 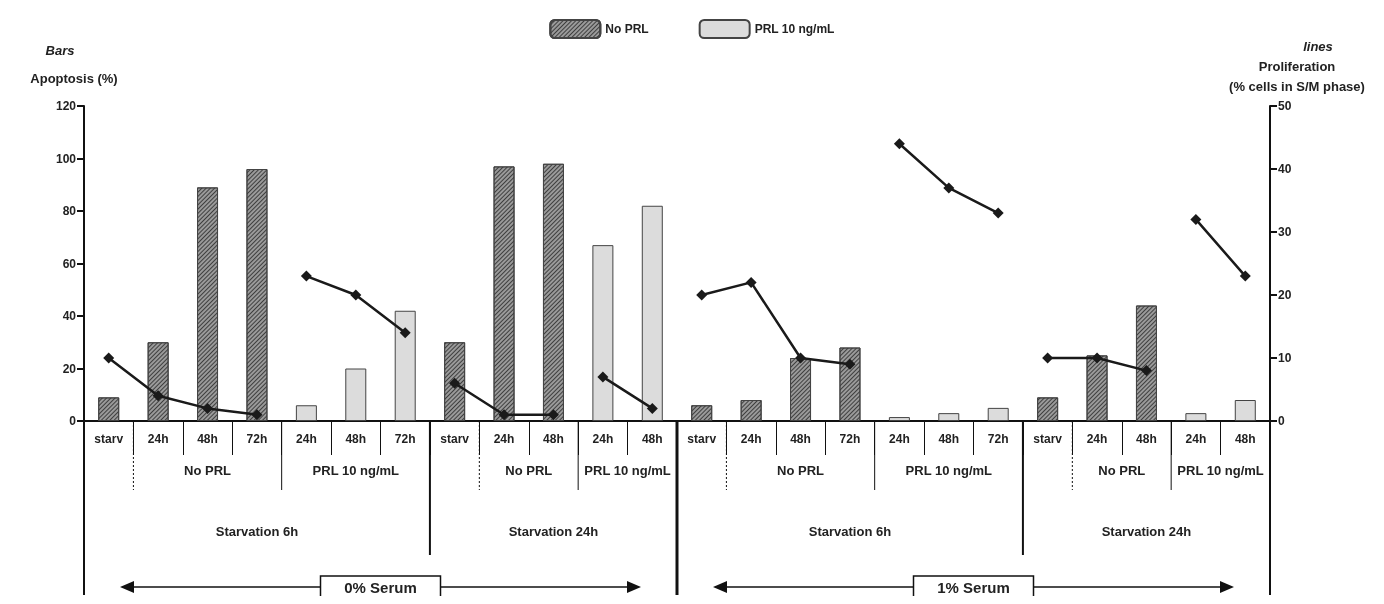 I want to click on y2-axis-title: Proliferation (% cells in S/M phase), so click(x=1297, y=76).